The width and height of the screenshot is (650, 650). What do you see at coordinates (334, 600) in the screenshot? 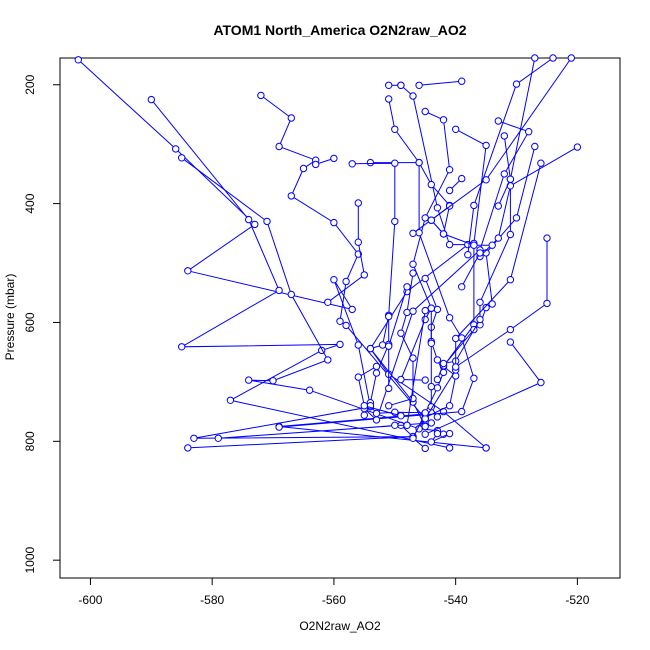
I see `x-tick-label: -560` at bounding box center [334, 600].